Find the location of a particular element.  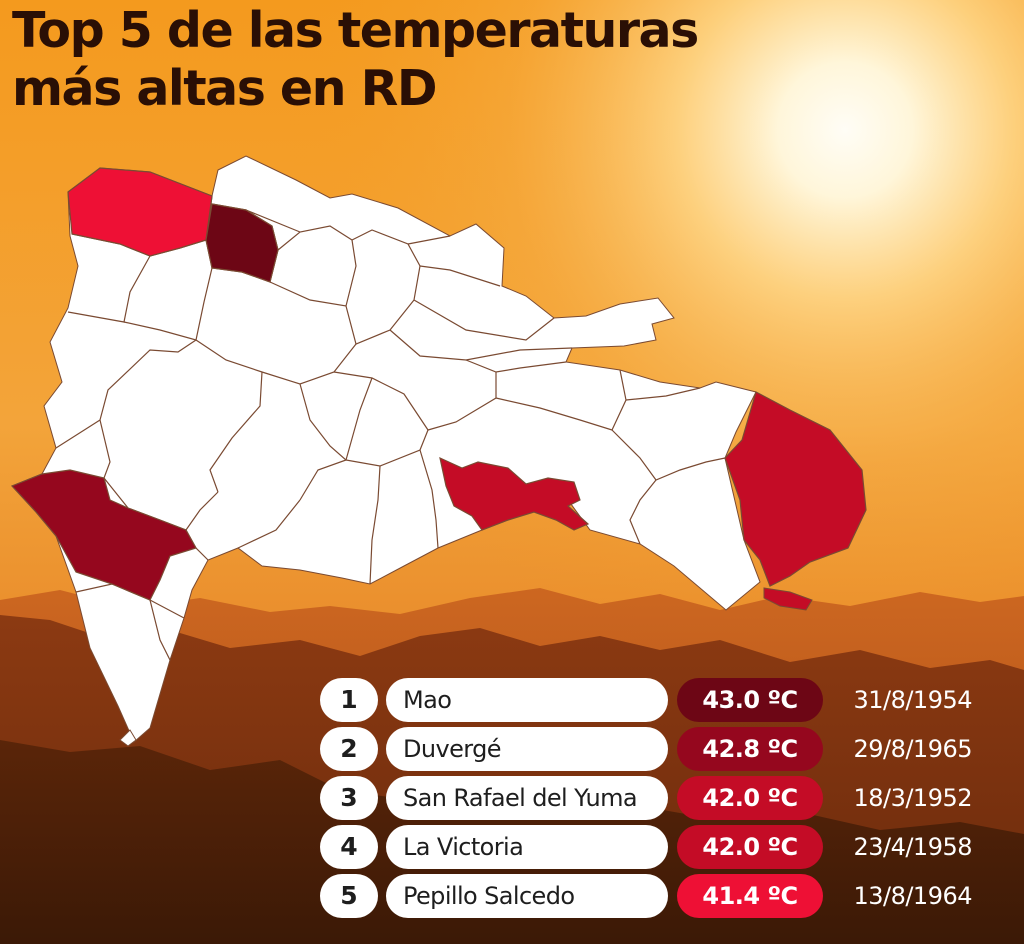

place-name: Duvergé is located at coordinates (527, 749).